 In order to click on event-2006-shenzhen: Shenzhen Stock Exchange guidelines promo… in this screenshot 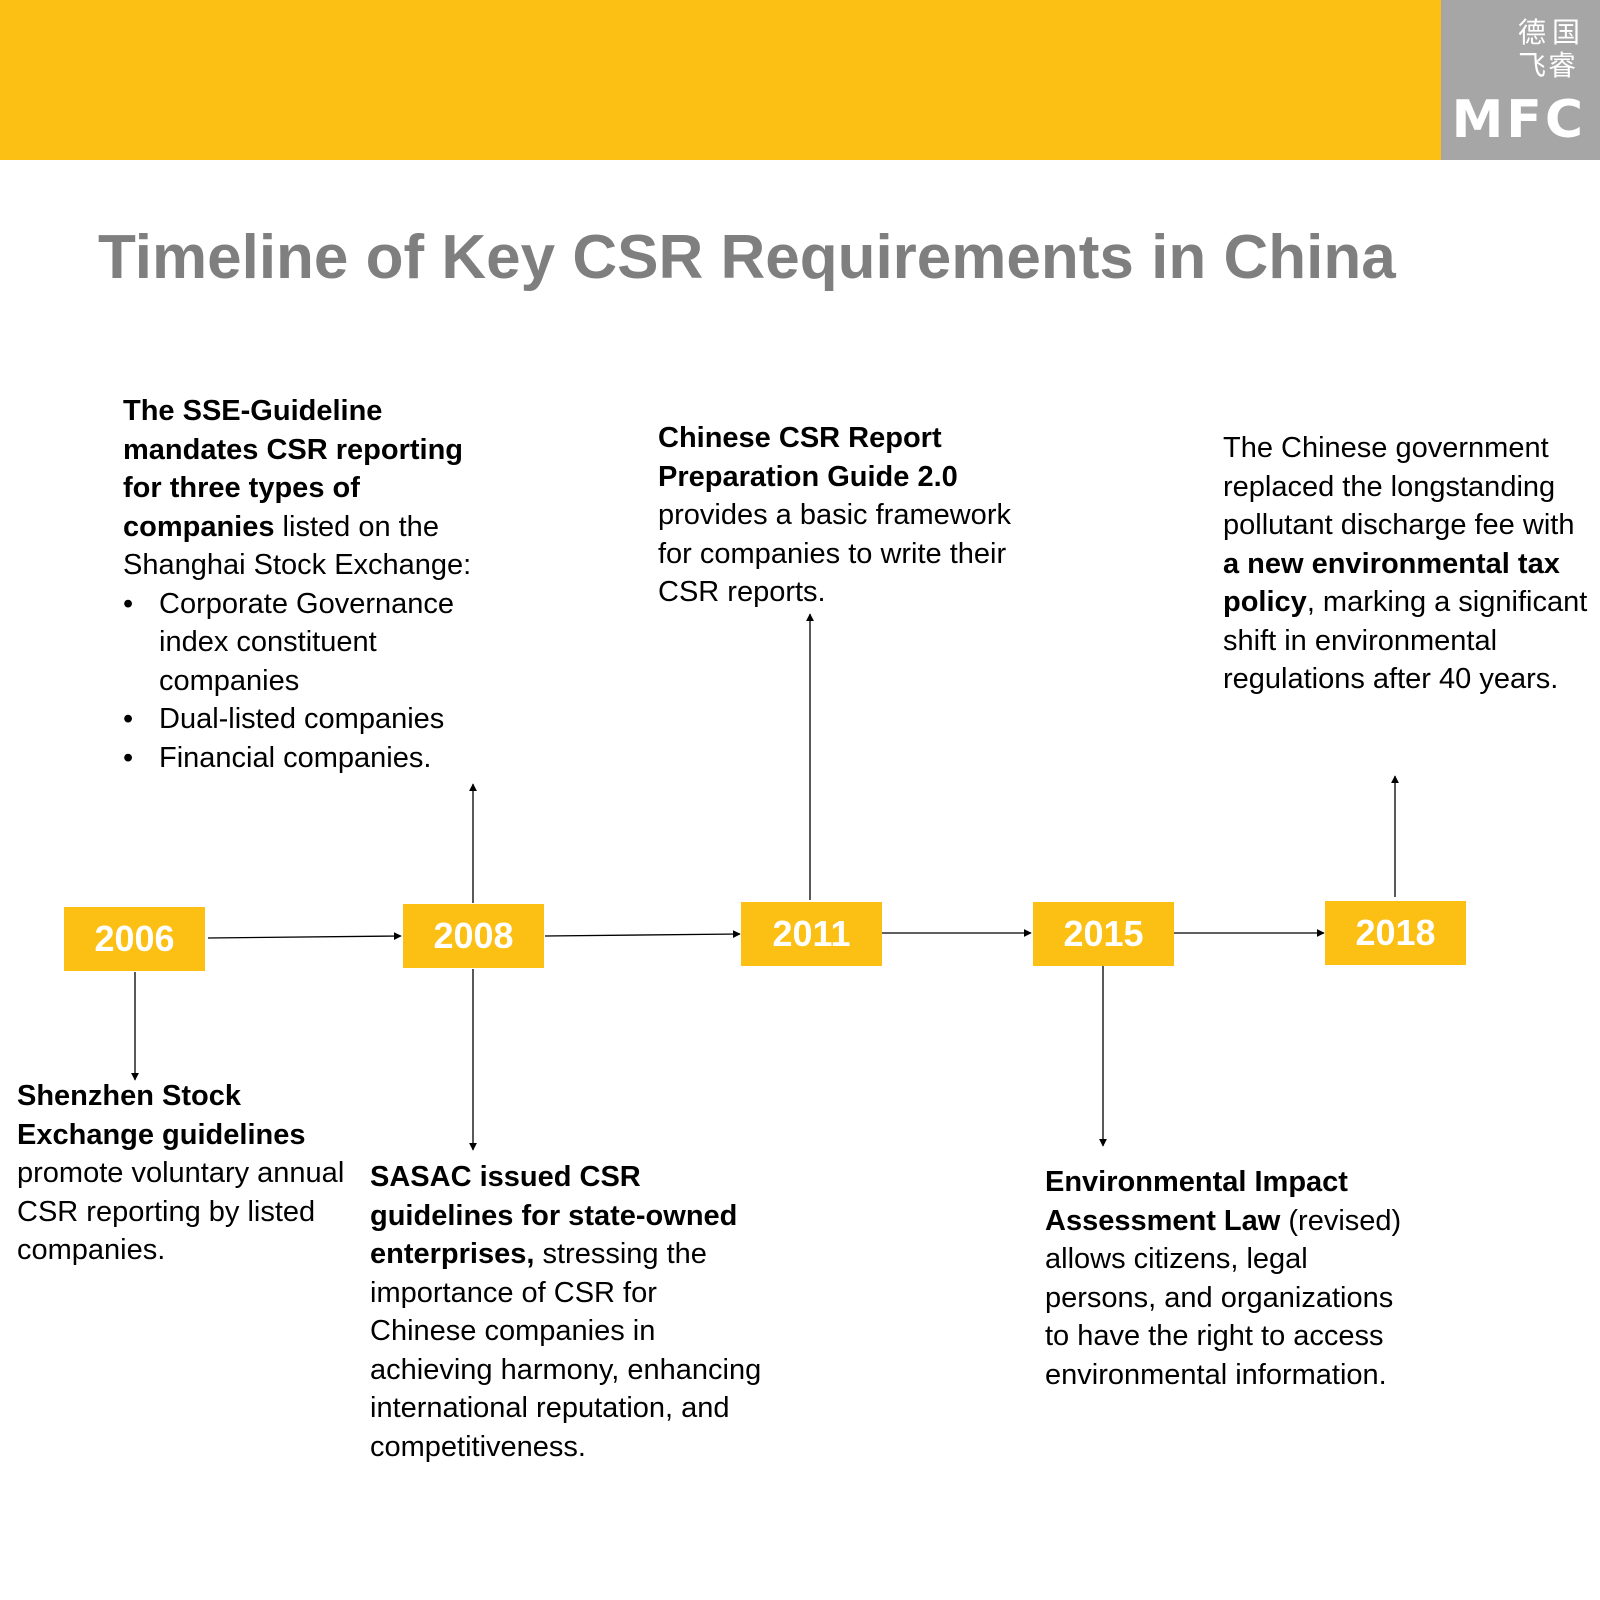, I will do `click(182, 1173)`.